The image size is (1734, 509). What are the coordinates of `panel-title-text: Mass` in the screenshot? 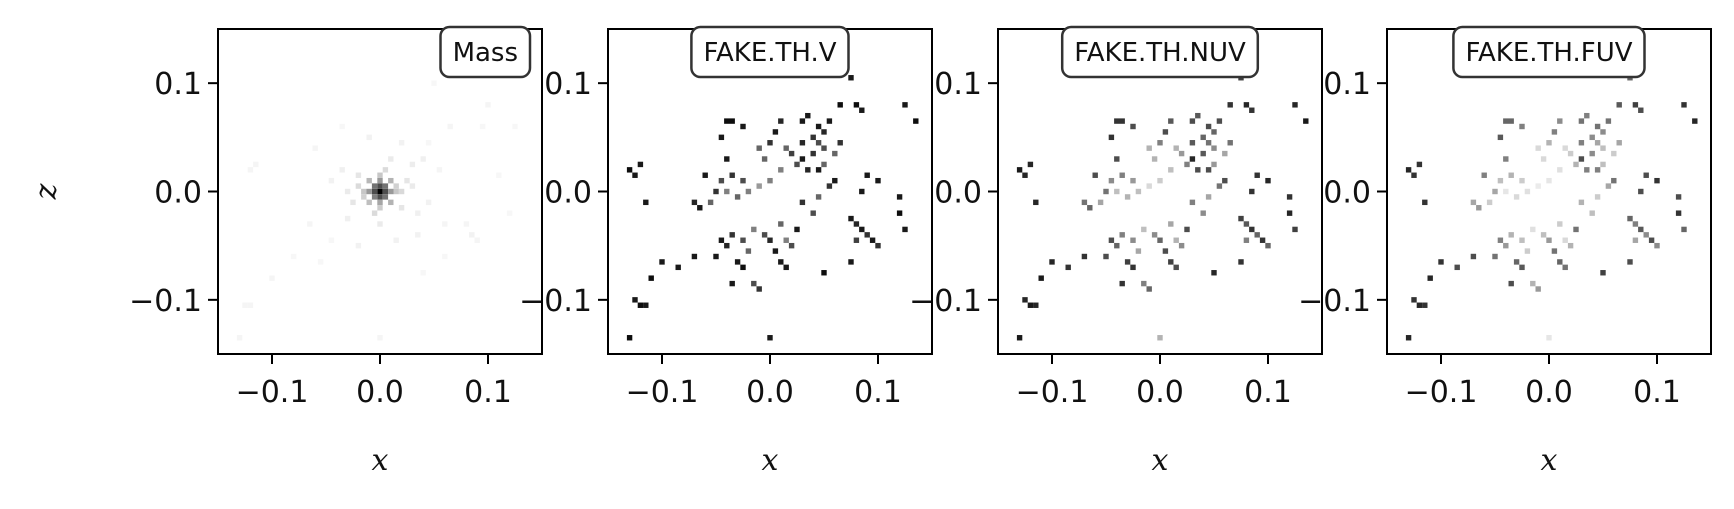 It's located at (485, 53).